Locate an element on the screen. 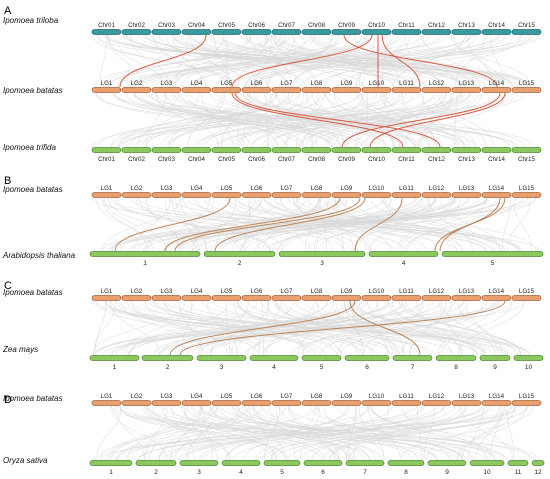  chromosome-label: Chr01 is located at coordinates (106, 159).